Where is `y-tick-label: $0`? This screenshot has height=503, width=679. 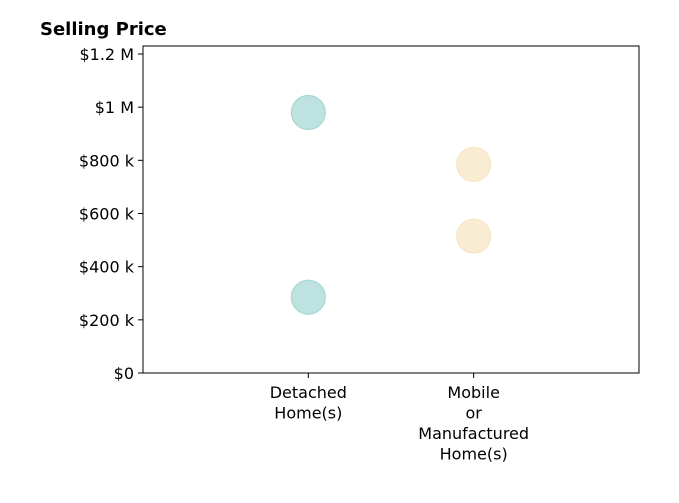 y-tick-label: $0 is located at coordinates (124, 373).